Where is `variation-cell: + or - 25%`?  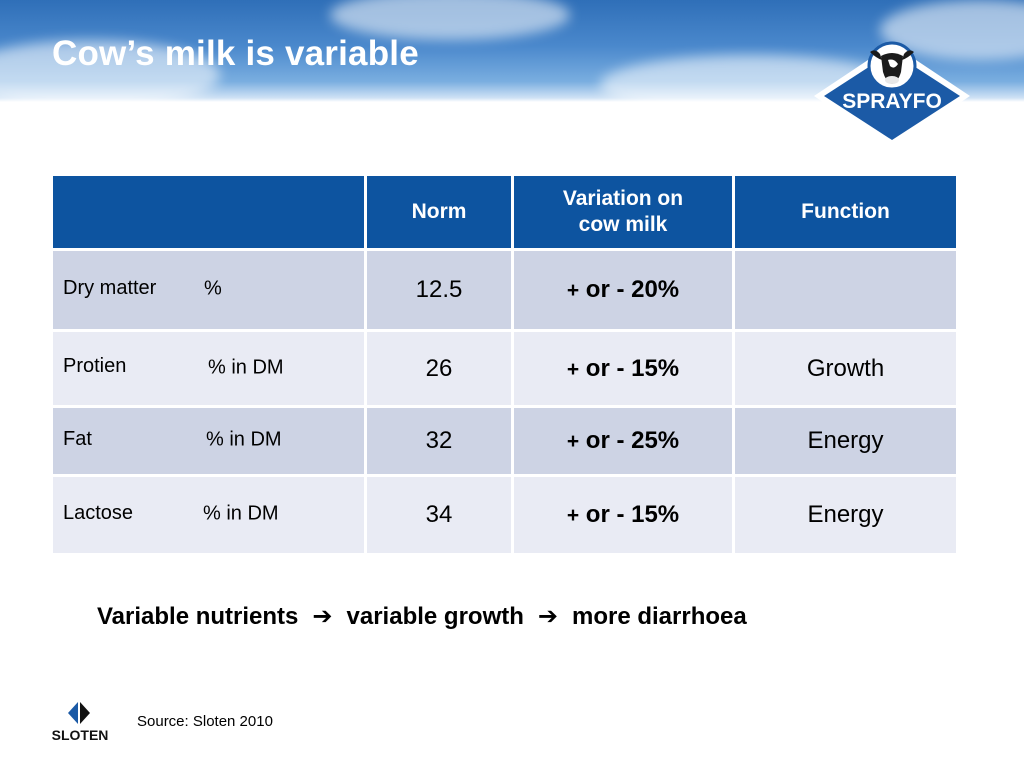 variation-cell: + or - 25% is located at coordinates (623, 441).